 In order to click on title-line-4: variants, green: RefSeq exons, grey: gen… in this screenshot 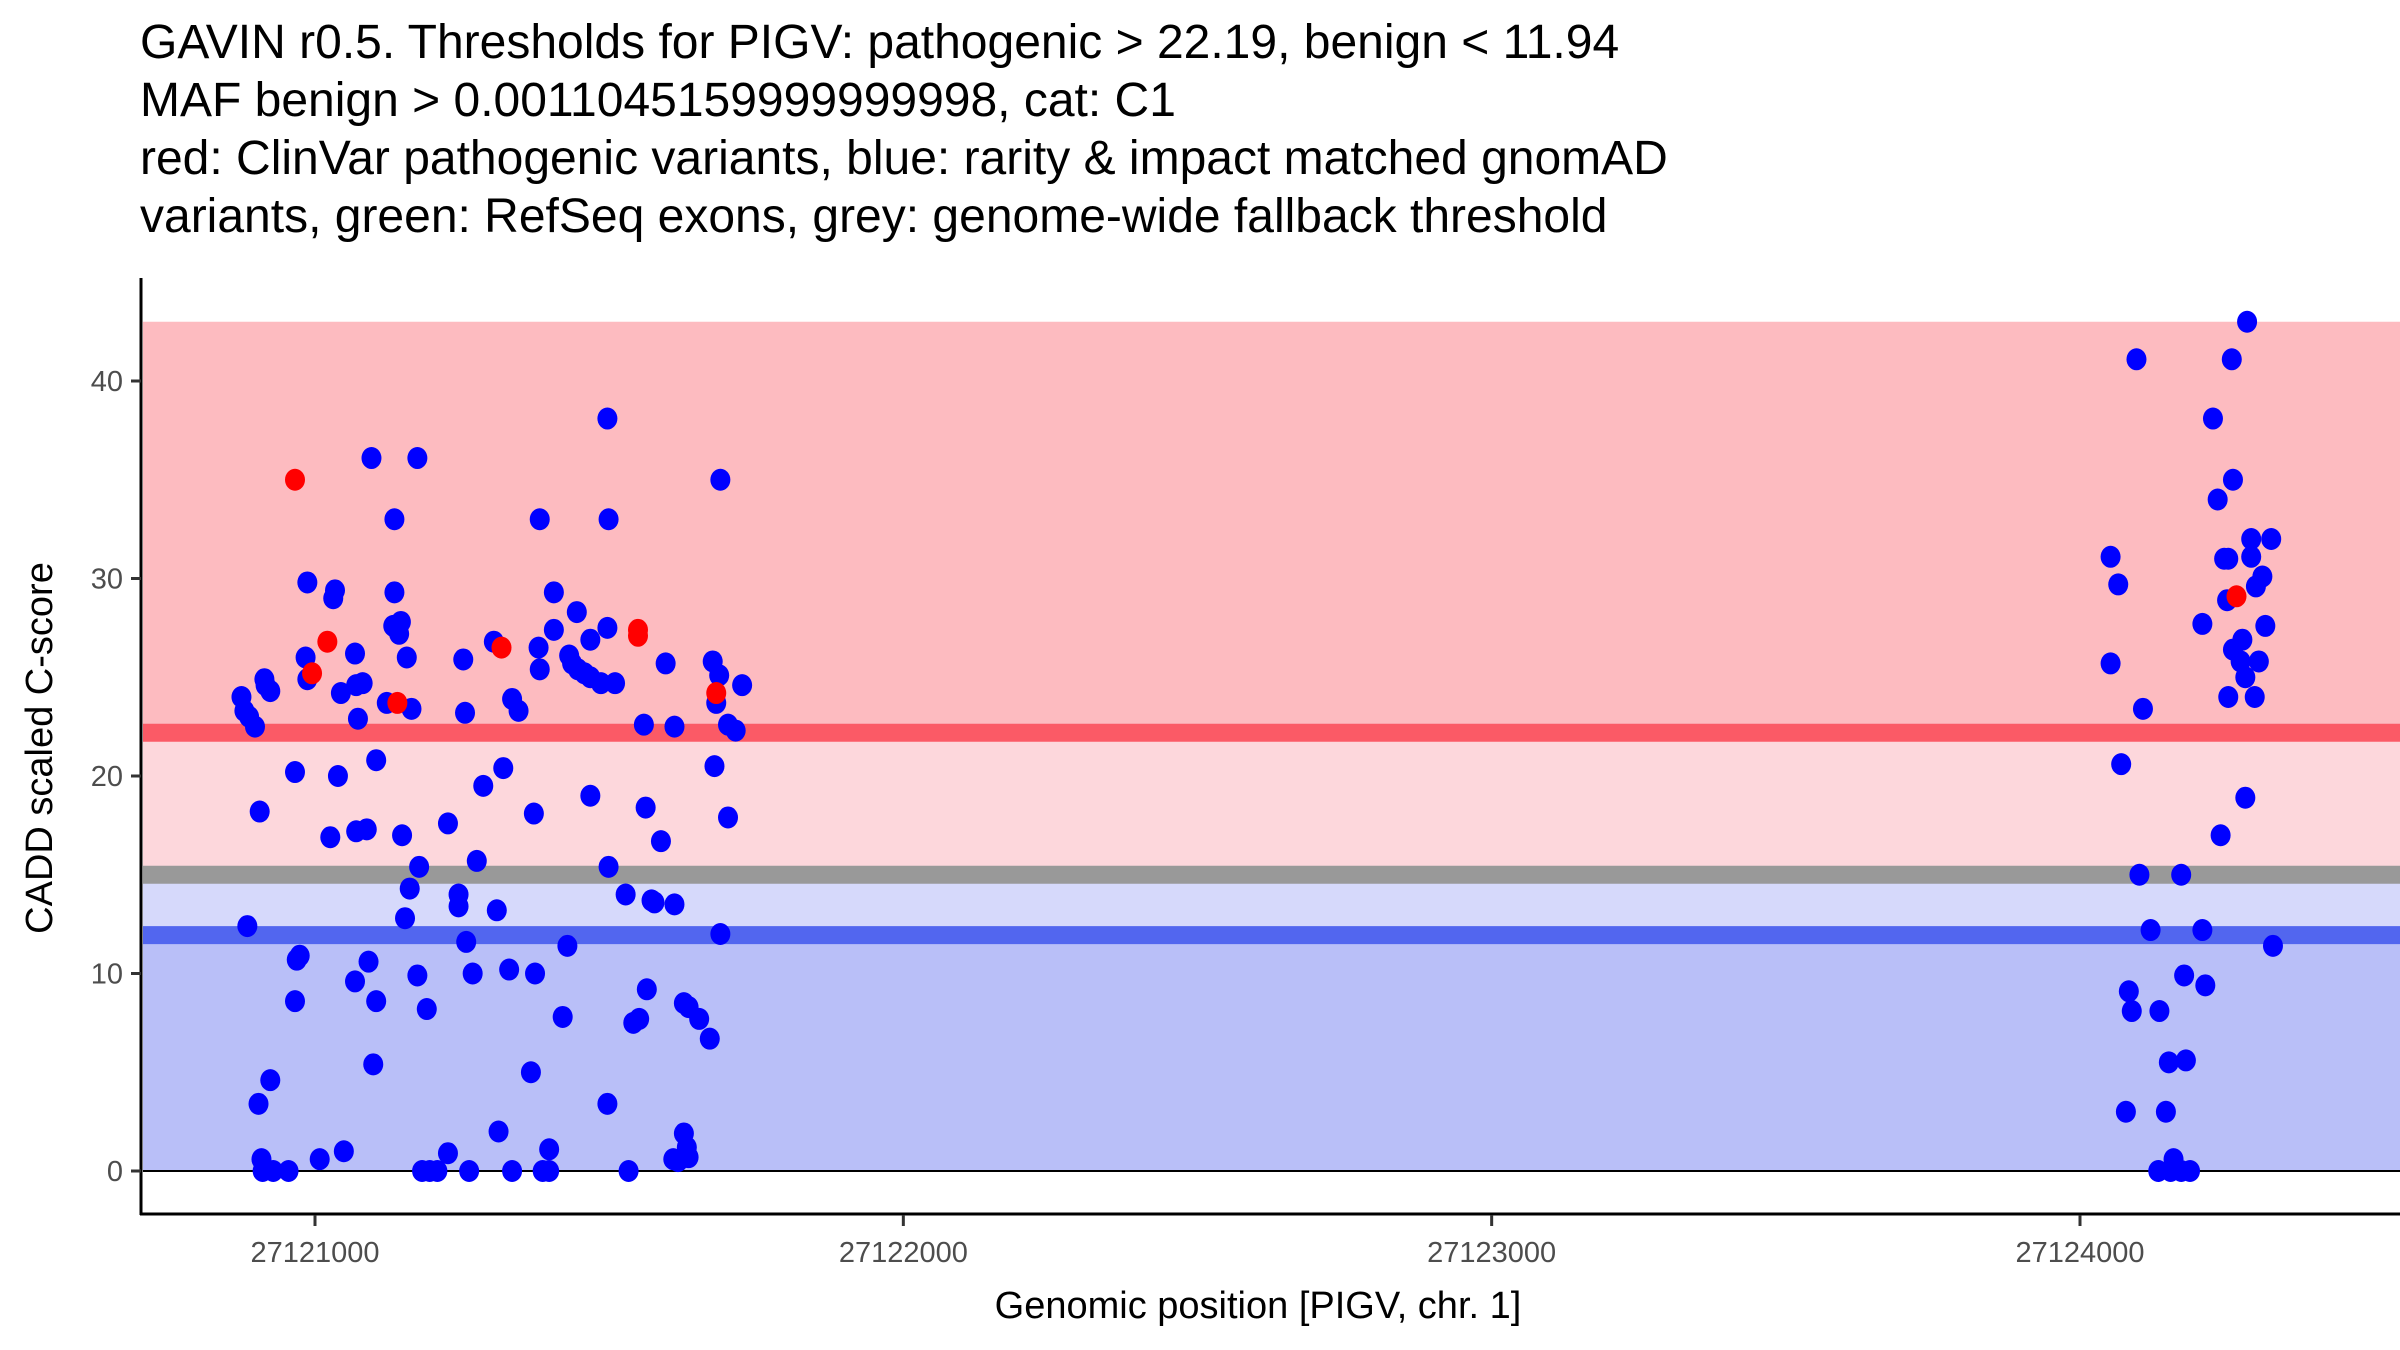, I will do `click(874, 216)`.